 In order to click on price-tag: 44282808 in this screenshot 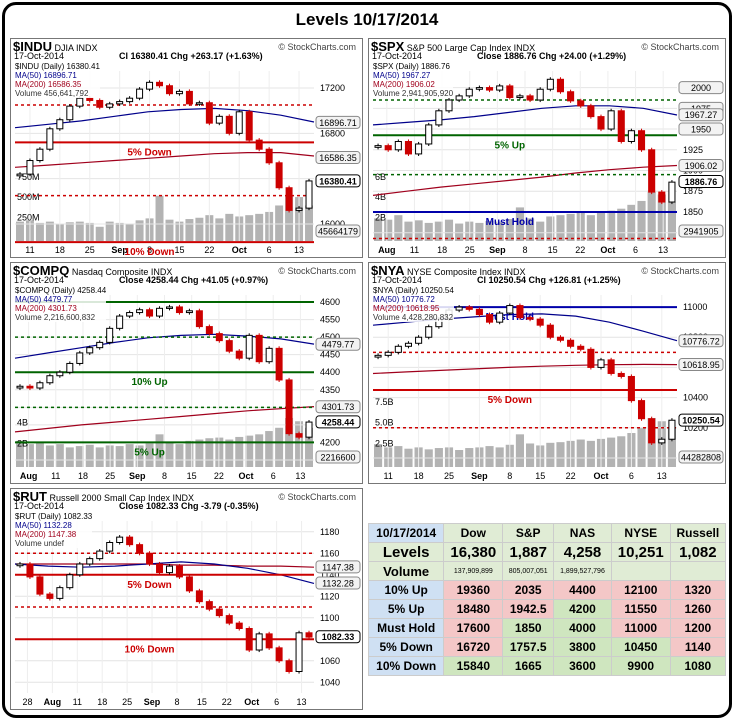, I will do `click(701, 457)`.